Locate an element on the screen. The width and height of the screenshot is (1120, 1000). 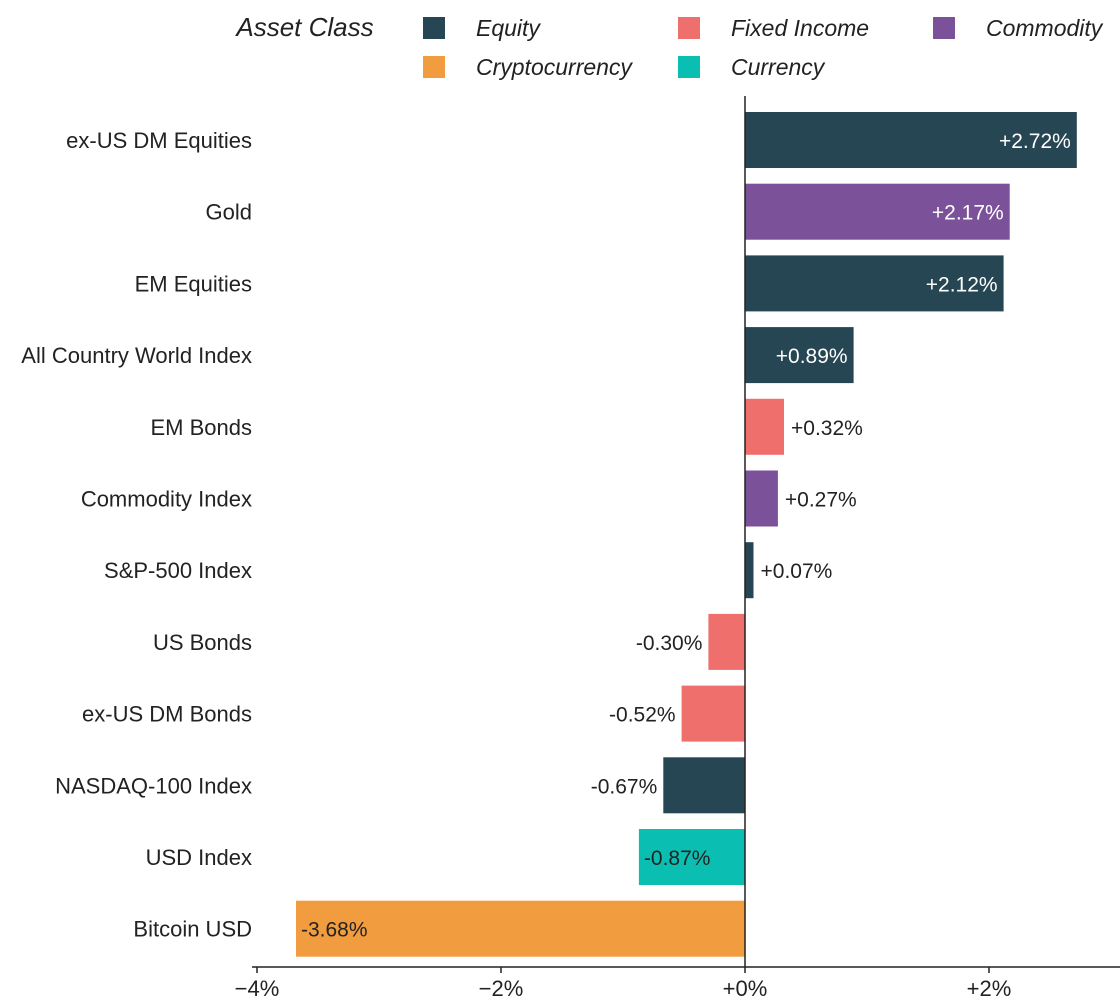
category-label-us-bonds: US Bonds is located at coordinates (202, 642).